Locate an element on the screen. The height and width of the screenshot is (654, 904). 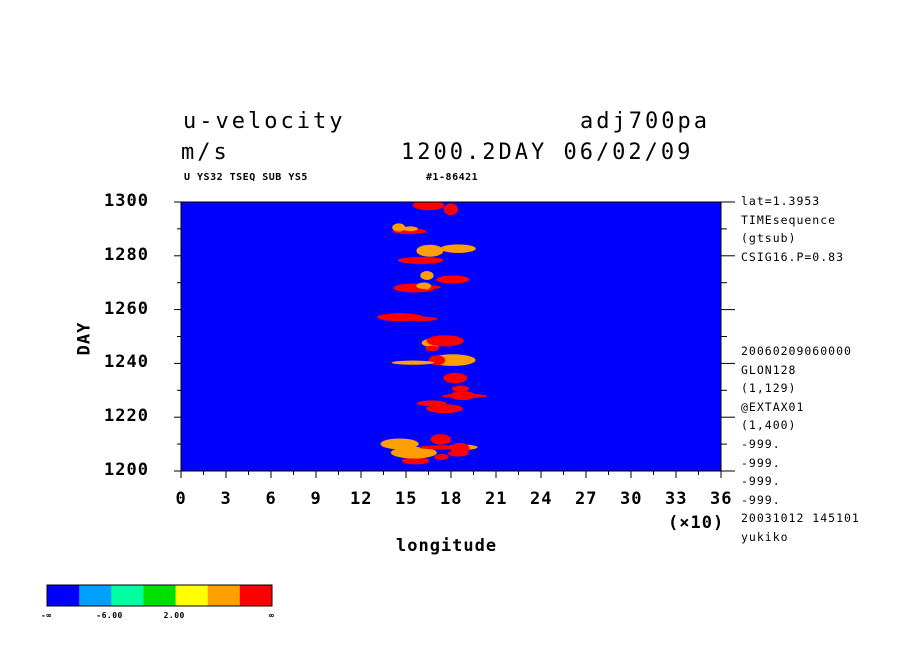
y-tick-label: 1240 is located at coordinates (126, 362).